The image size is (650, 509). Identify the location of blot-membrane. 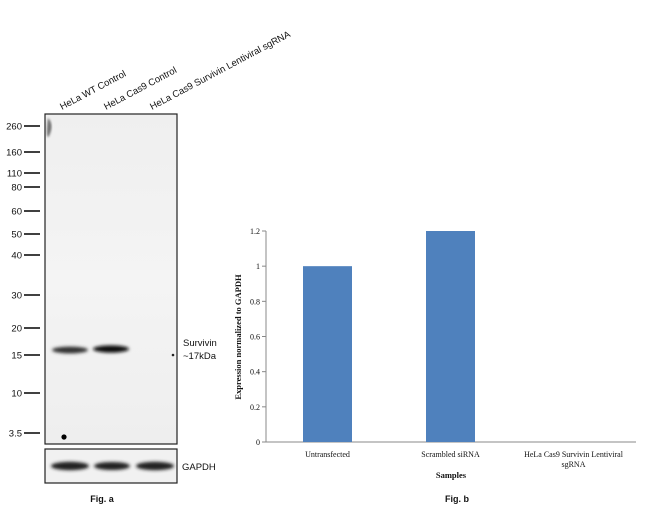
(111, 279).